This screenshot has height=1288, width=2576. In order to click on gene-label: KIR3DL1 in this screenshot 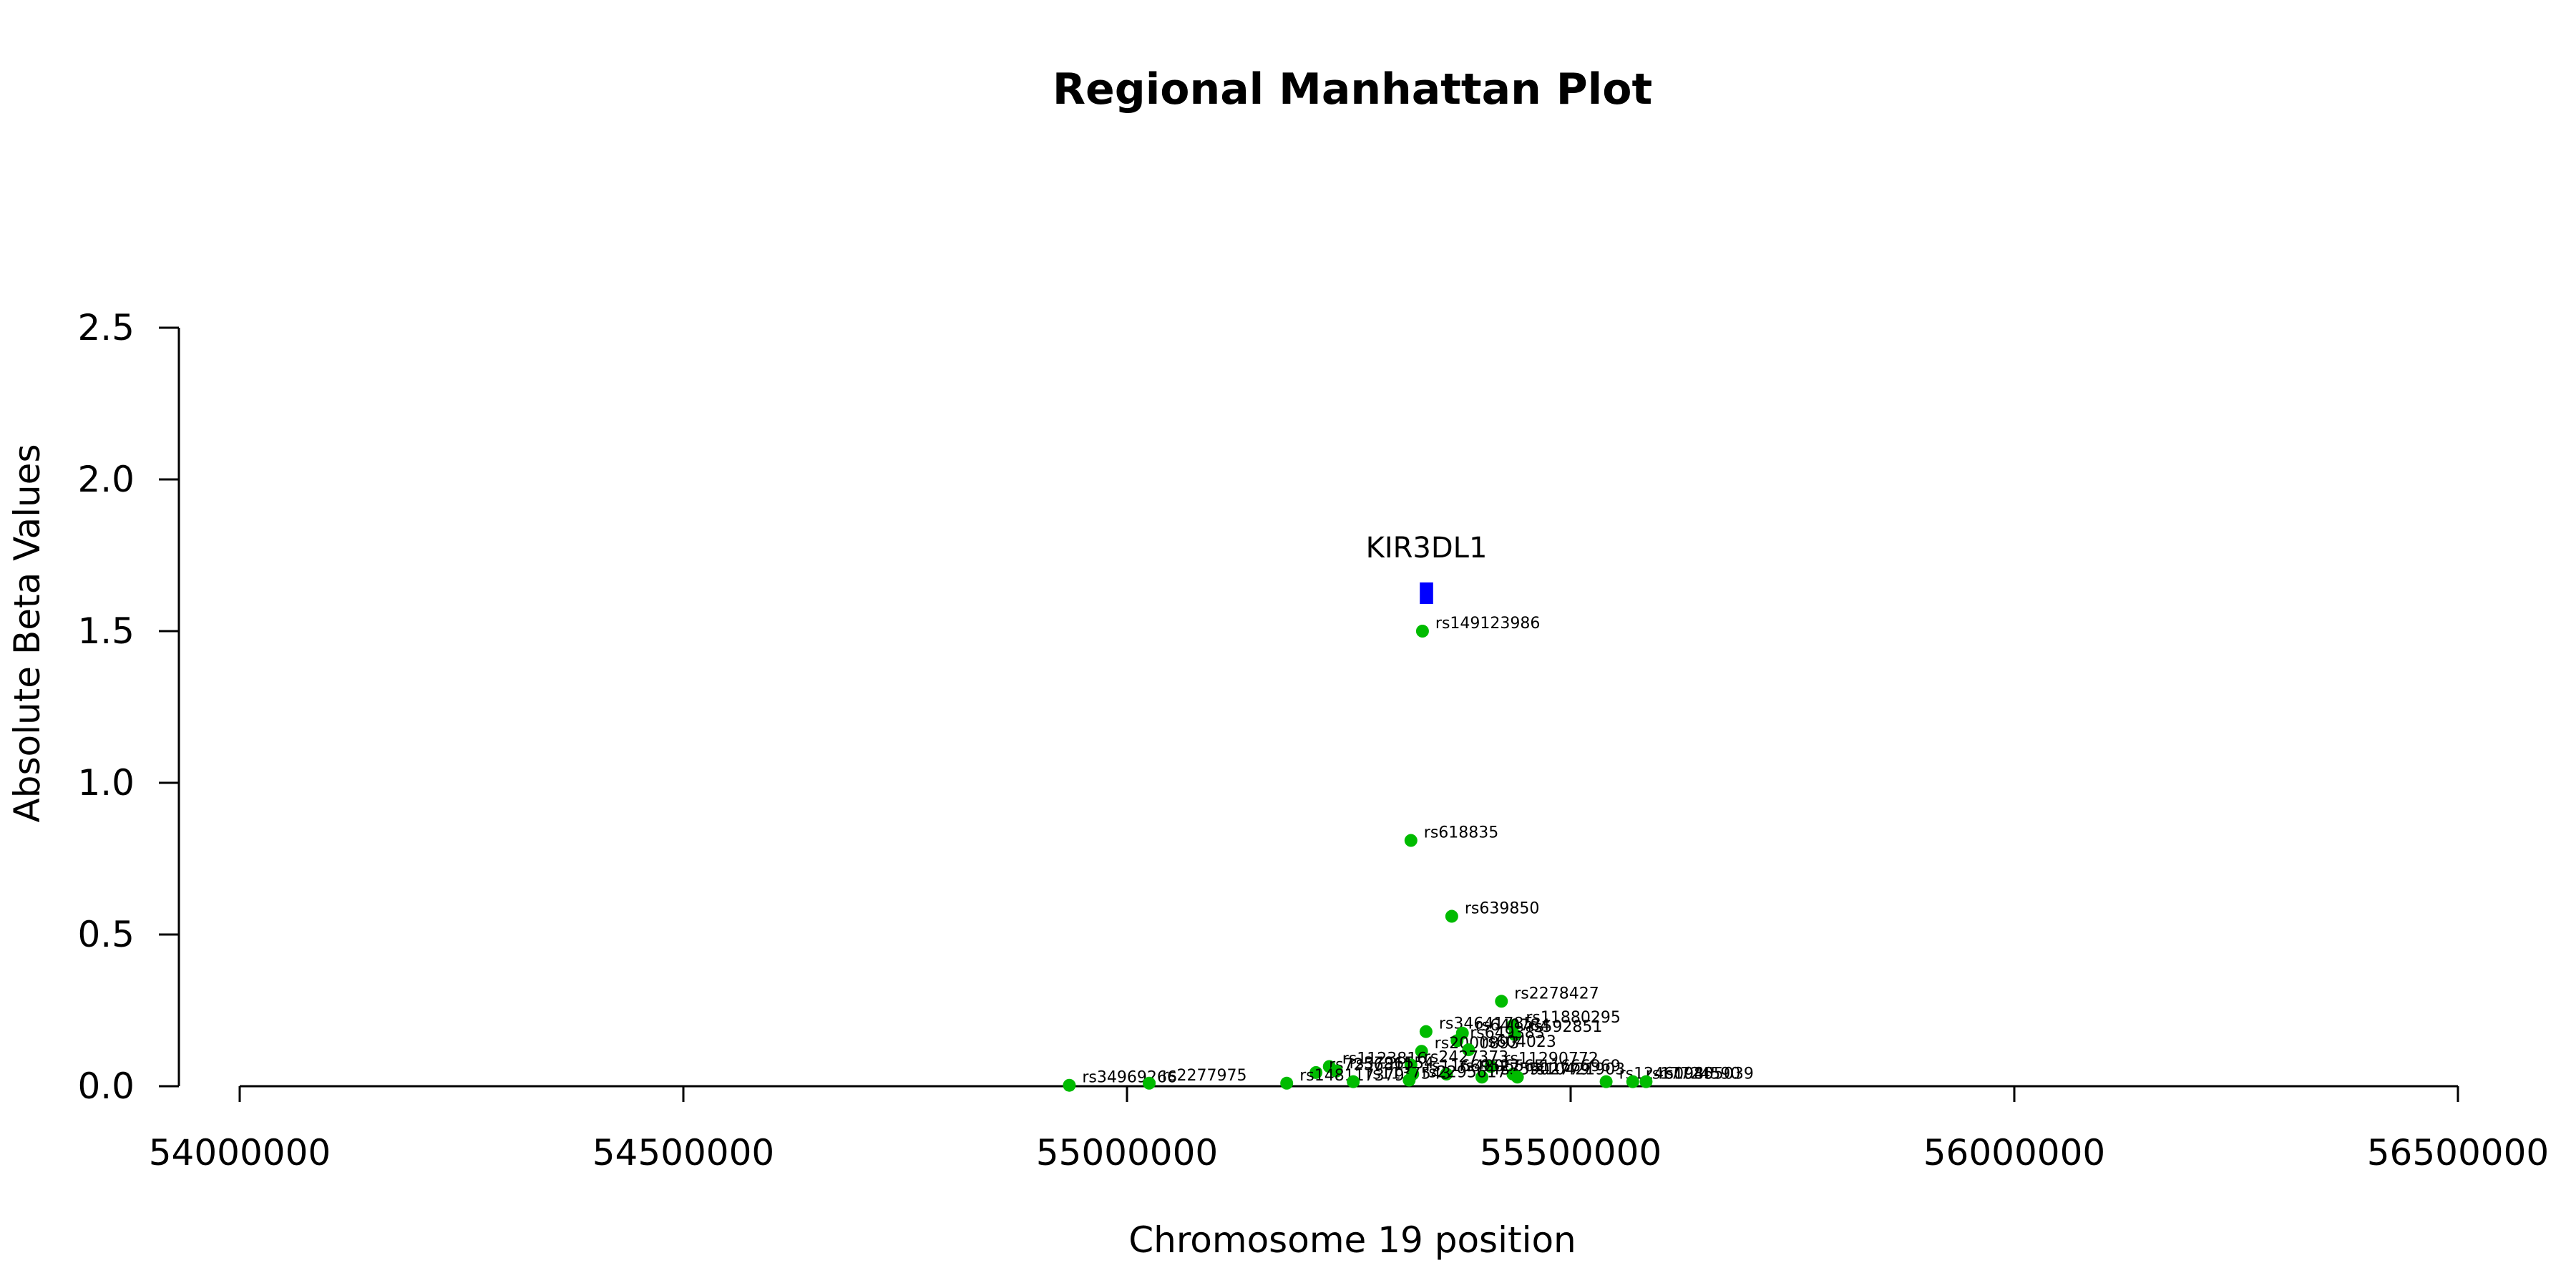, I will do `click(1427, 548)`.